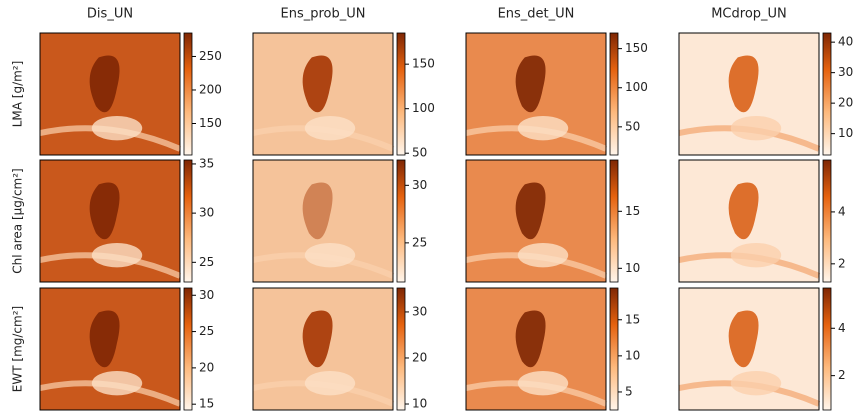  Describe the element at coordinates (629, 391) in the screenshot. I see `colorbar-tick-label: 5` at that location.